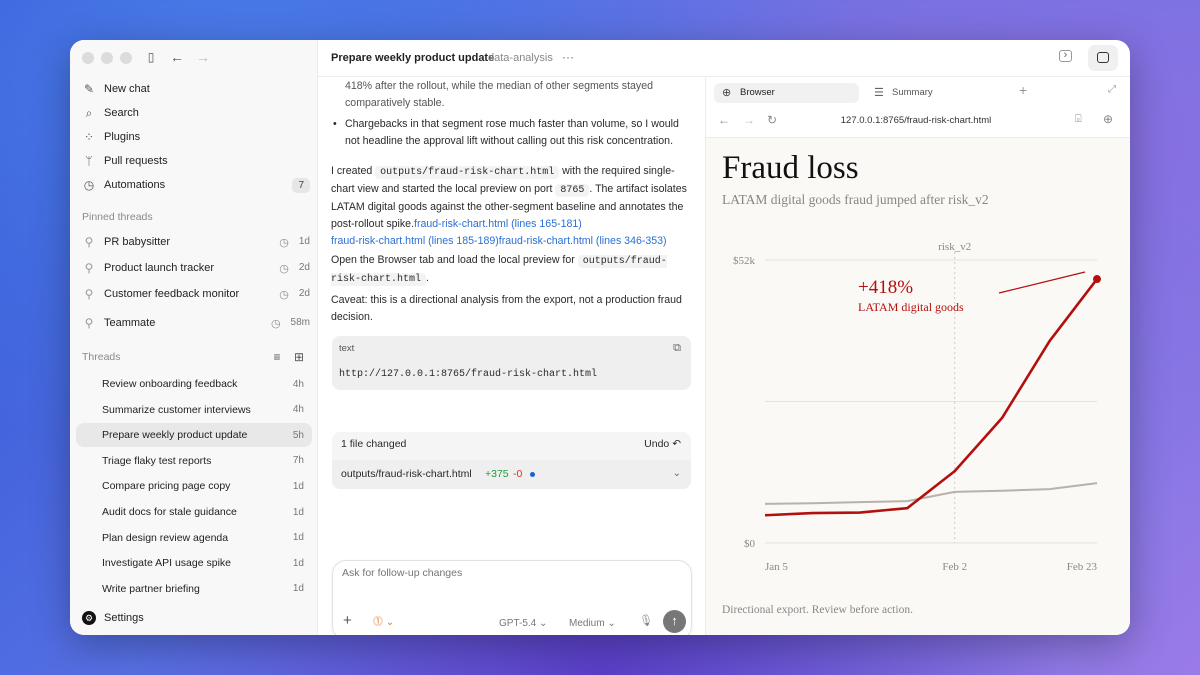 The width and height of the screenshot is (1200, 675). I want to click on new-tab-icon: +, so click(1023, 90).